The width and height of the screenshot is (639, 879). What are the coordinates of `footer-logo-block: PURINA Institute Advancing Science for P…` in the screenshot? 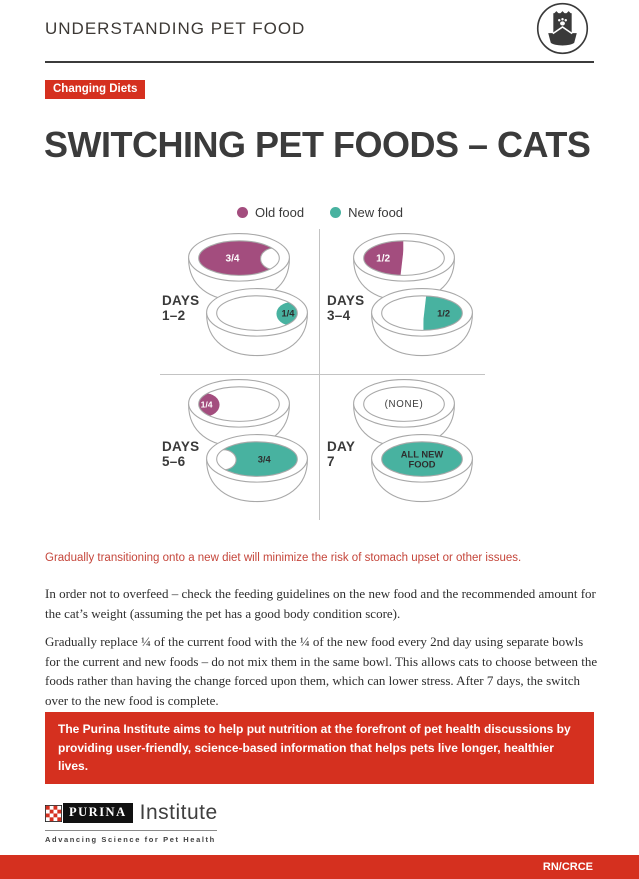 It's located at (131, 822).